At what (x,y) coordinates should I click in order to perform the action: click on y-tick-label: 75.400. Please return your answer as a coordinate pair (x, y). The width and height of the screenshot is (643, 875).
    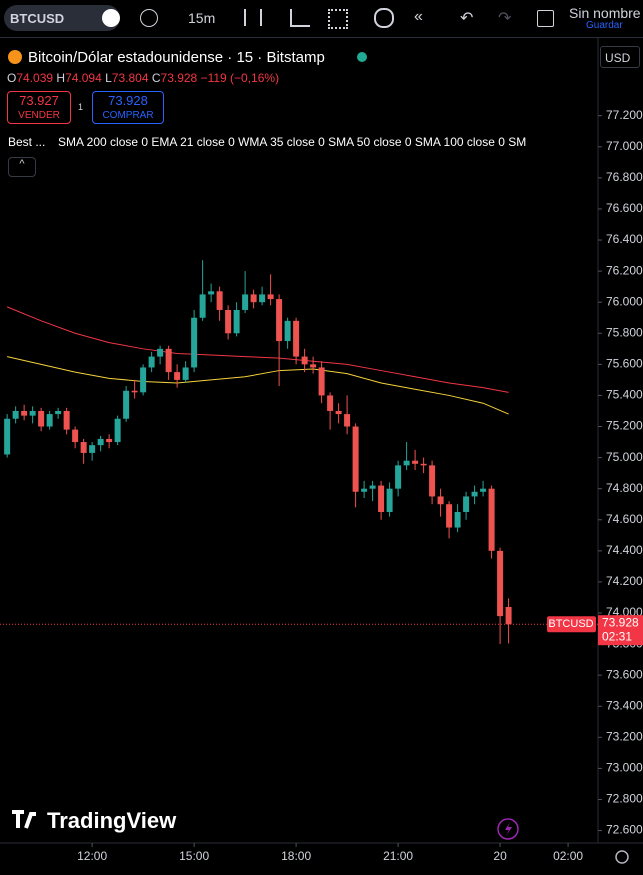
    Looking at the image, I should click on (624, 395).